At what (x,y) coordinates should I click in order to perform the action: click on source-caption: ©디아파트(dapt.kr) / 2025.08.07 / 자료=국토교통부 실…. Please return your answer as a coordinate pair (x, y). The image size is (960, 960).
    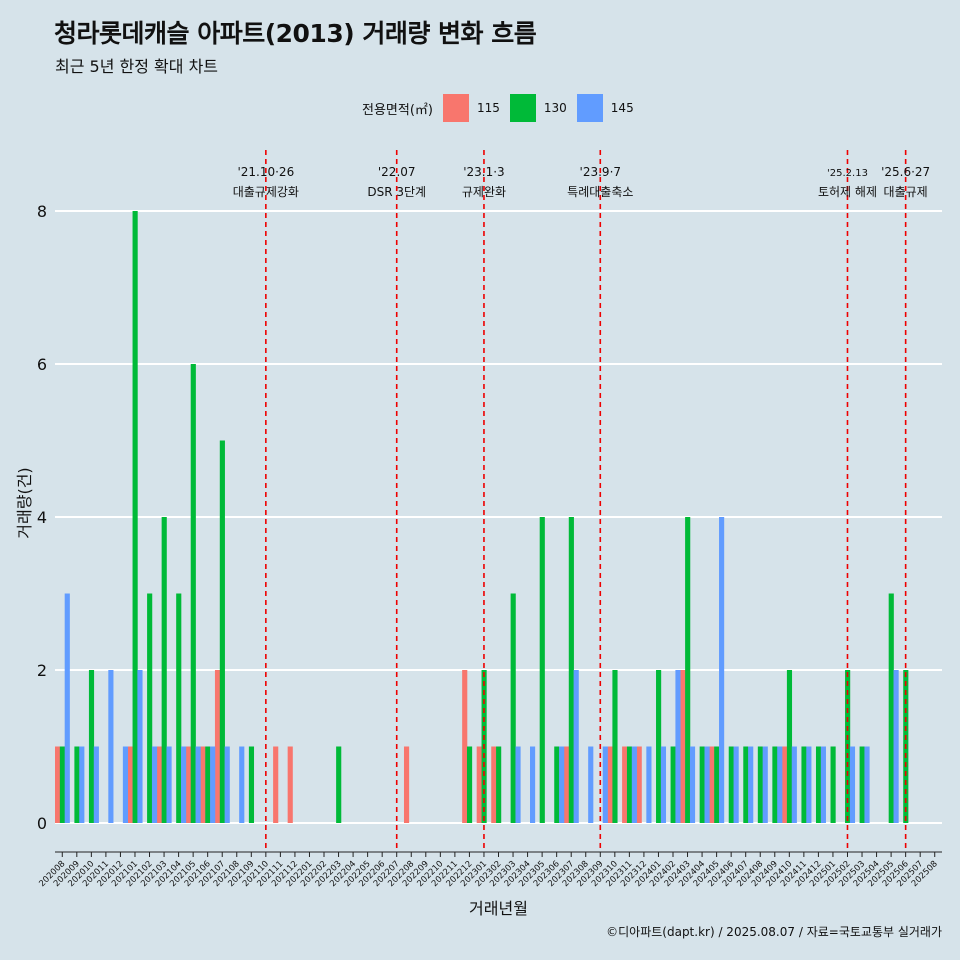
    Looking at the image, I should click on (774, 932).